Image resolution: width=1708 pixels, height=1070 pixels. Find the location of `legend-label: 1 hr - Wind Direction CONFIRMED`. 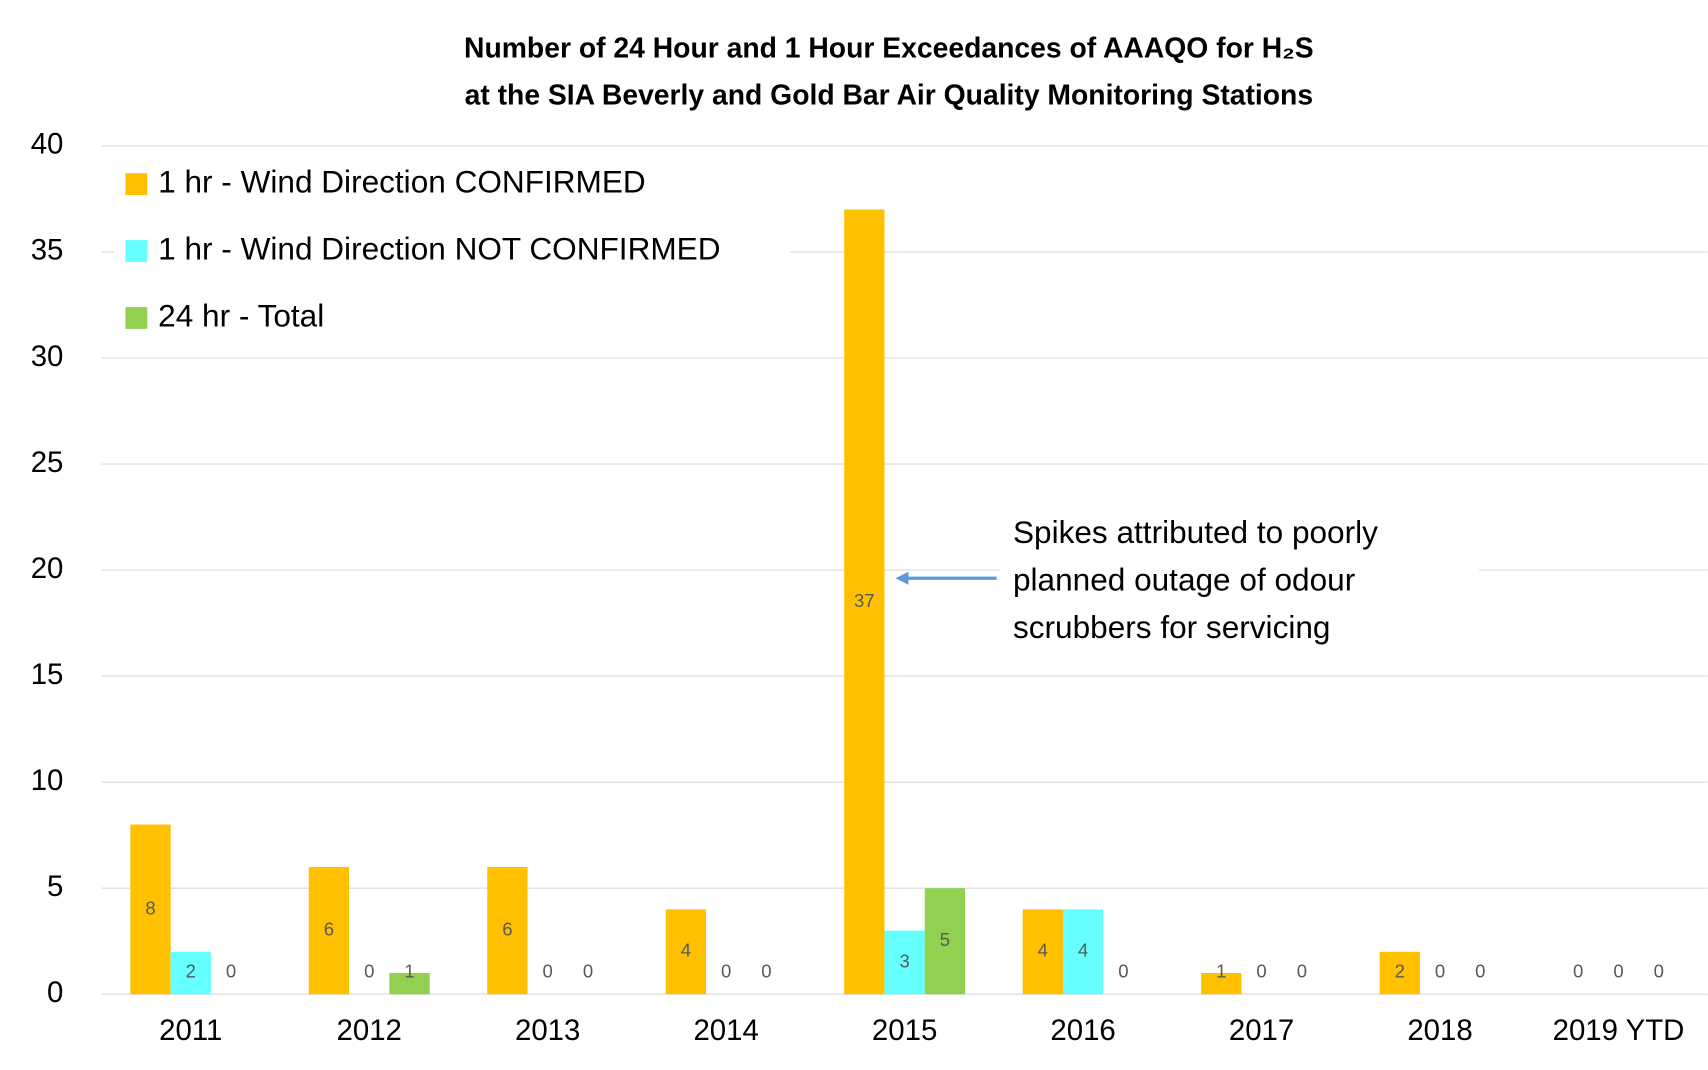

legend-label: 1 hr - Wind Direction CONFIRMED is located at coordinates (402, 181).